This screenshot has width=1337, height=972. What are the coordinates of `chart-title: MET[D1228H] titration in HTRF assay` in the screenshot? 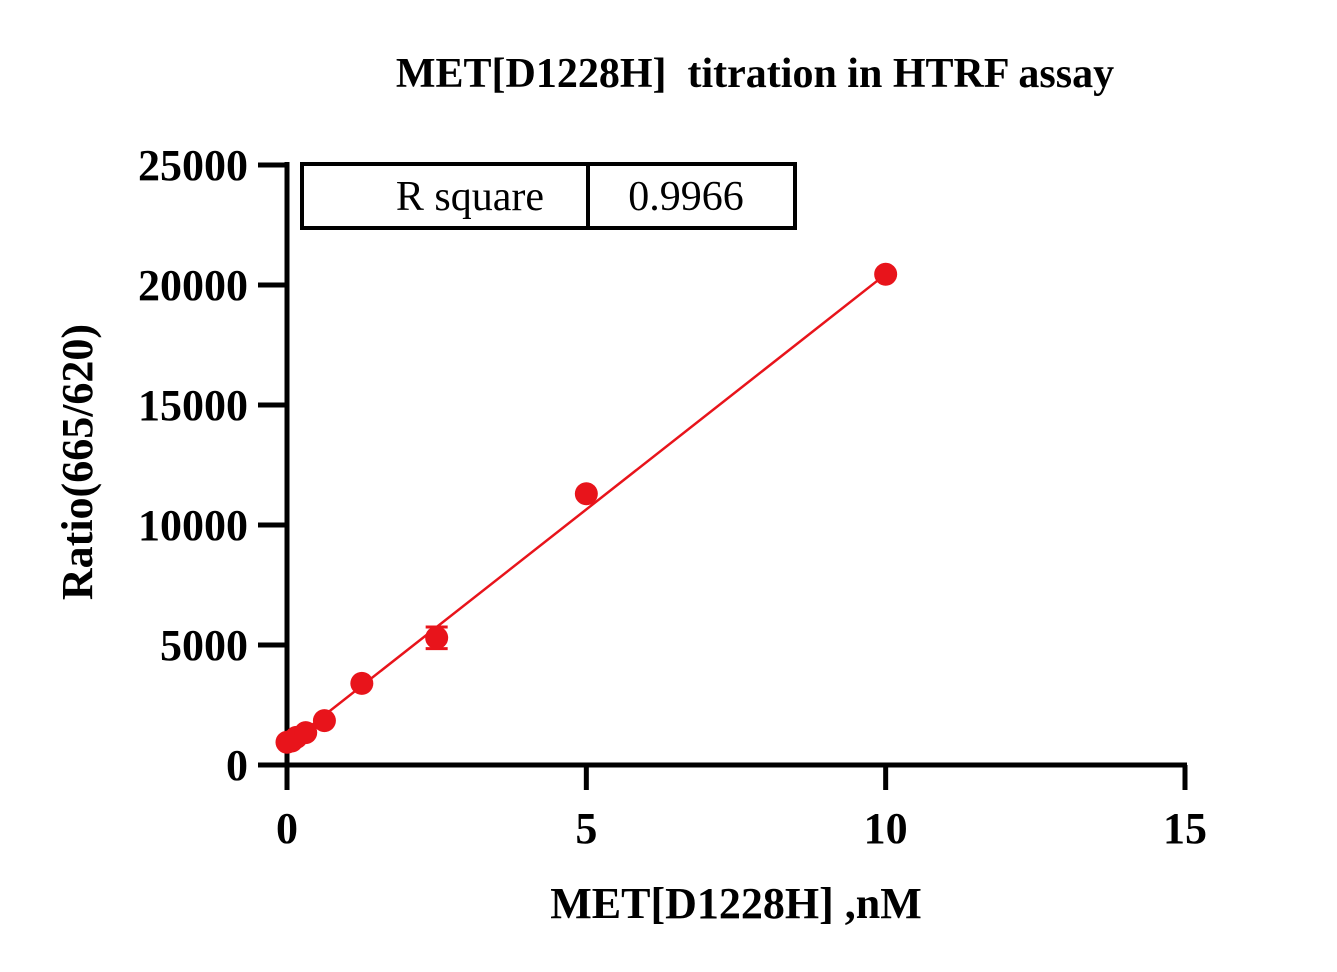 It's located at (755, 74).